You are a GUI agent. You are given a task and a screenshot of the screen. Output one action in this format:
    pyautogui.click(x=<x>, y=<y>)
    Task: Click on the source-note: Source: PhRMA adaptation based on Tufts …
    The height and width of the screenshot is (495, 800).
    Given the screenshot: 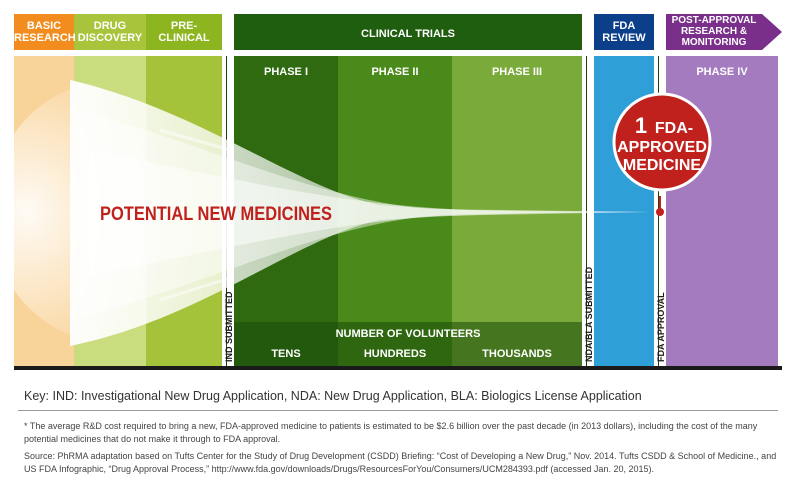 What is the action you would take?
    pyautogui.click(x=400, y=462)
    